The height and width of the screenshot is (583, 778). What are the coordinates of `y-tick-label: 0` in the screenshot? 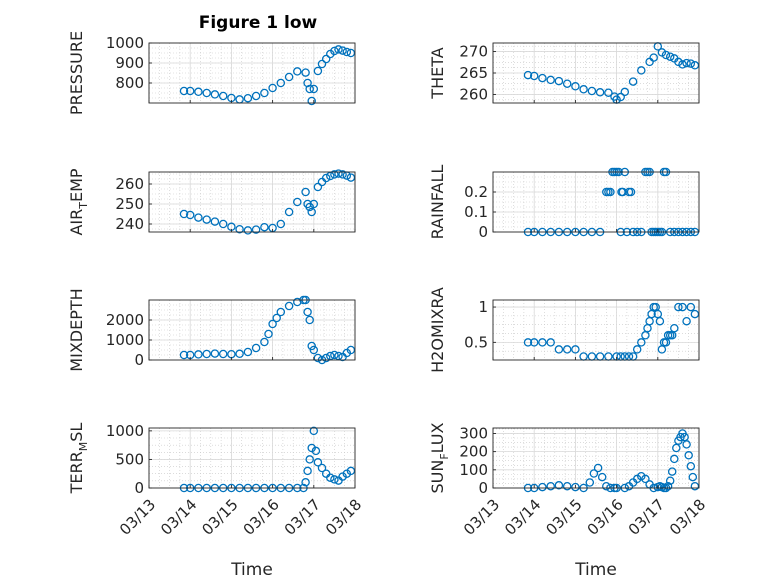 It's located at (483, 232).